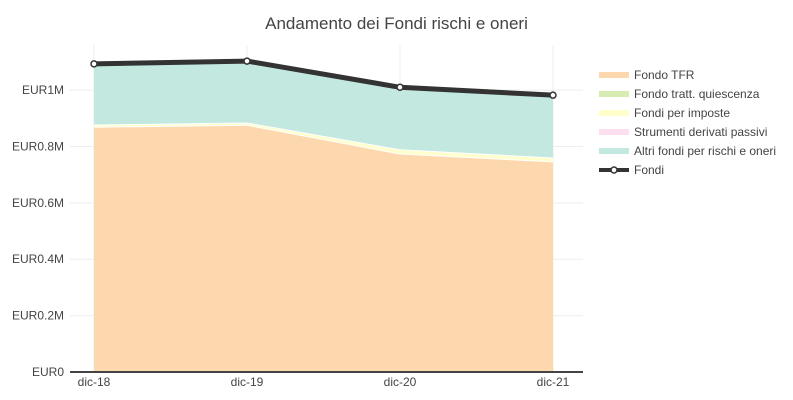 Image resolution: width=793 pixels, height=400 pixels. Describe the element at coordinates (705, 151) in the screenshot. I see `legend-label: Altri fondi per rischi e oneri` at that location.